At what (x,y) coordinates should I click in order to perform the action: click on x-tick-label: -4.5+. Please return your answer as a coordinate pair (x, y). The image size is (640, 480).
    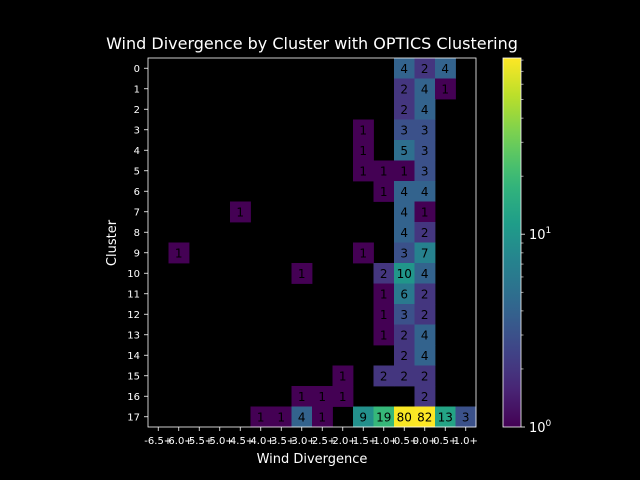
    Looking at the image, I should click on (240, 441).